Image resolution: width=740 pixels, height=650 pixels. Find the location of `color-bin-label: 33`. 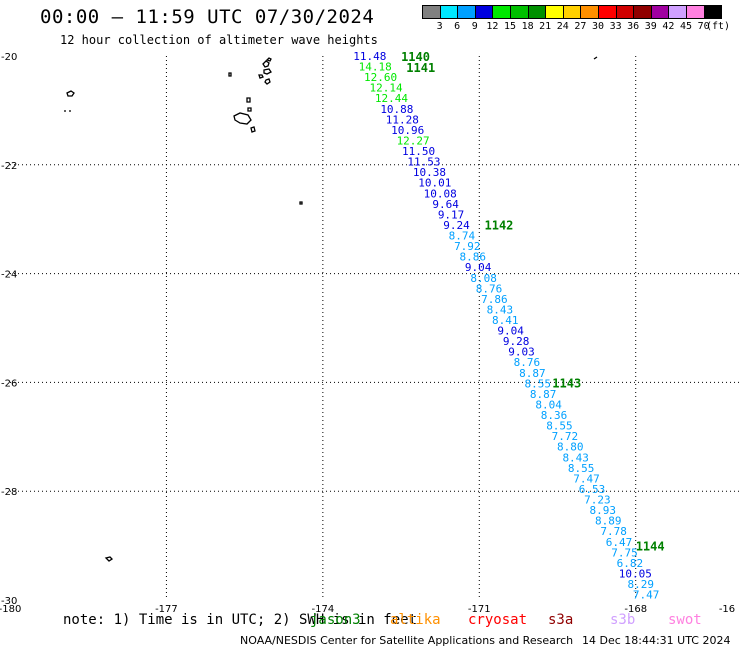

color-bin-label: 33 is located at coordinates (615, 26).